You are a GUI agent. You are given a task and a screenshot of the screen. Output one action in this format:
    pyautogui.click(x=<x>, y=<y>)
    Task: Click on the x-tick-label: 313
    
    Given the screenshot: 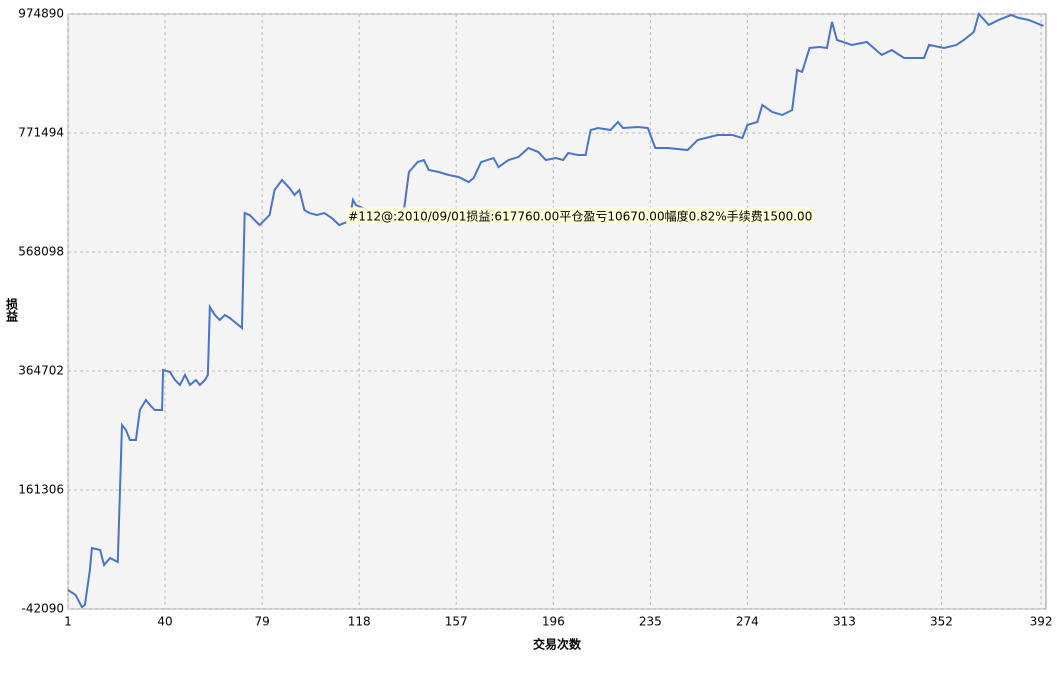 What is the action you would take?
    pyautogui.click(x=844, y=622)
    